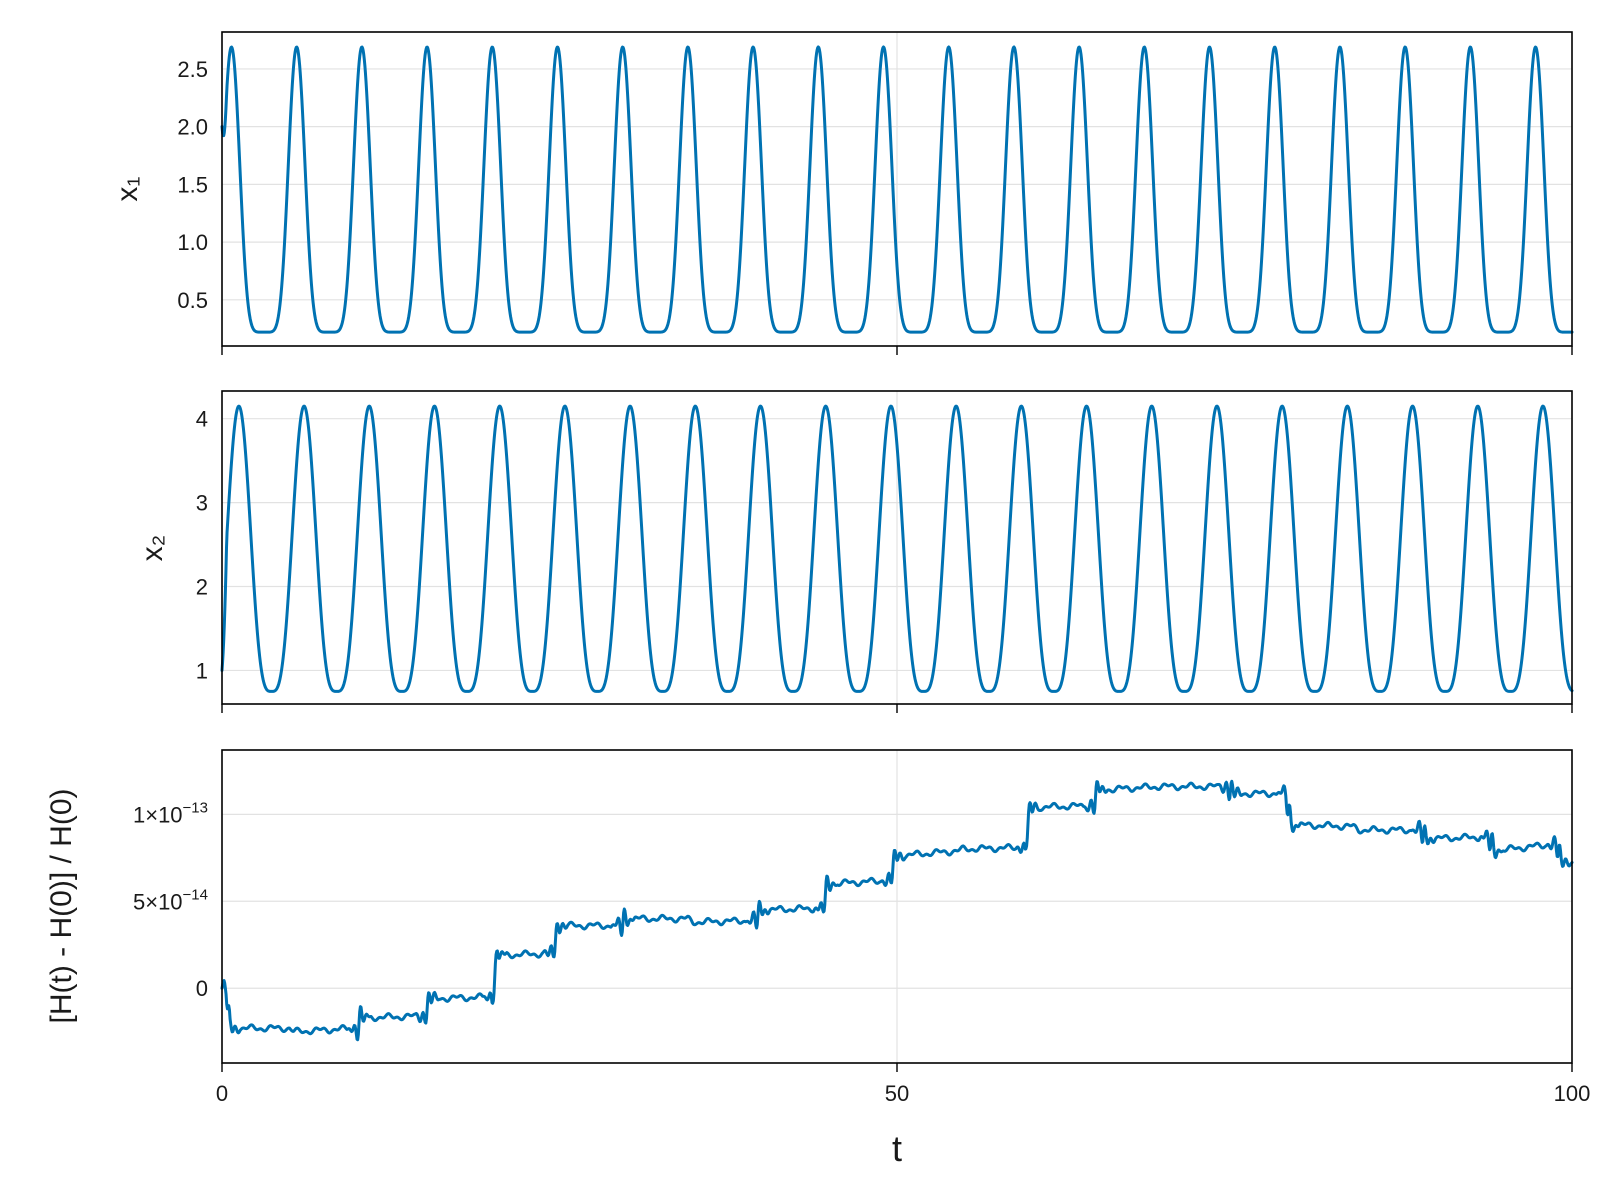  I want to click on y-tick-label: 4, so click(202, 419).